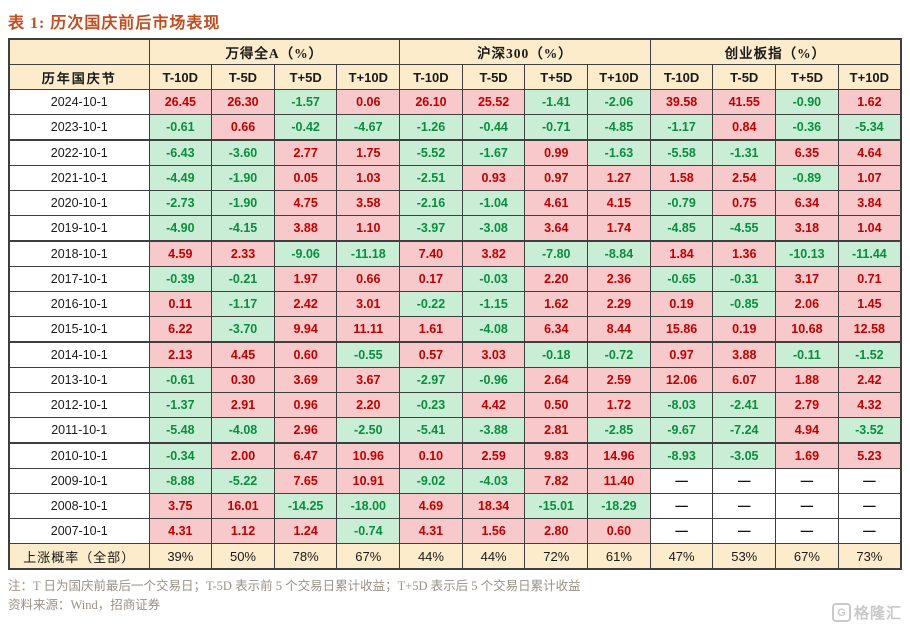  Describe the element at coordinates (305, 253) in the screenshot. I see `value-cell: -9.06` at that location.